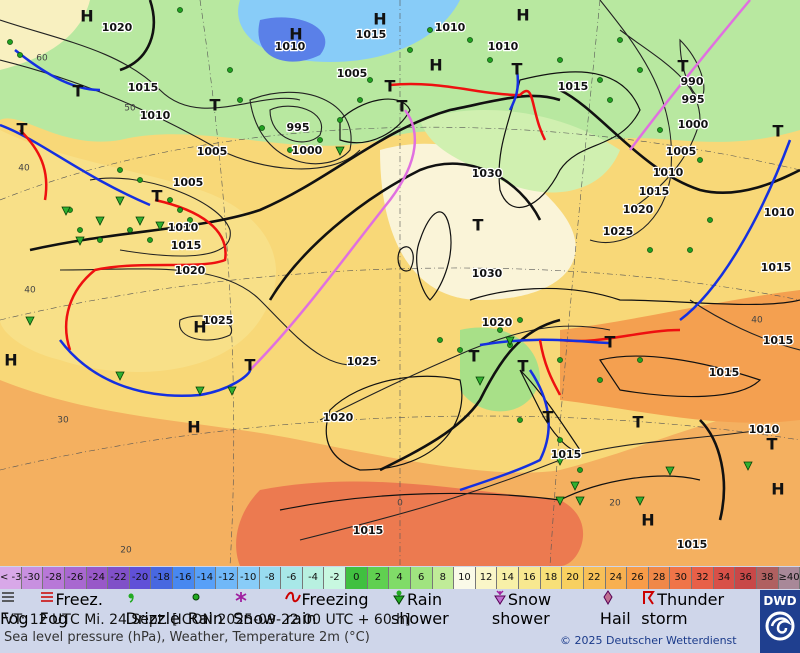 The width and height of the screenshot is (800, 653). Describe the element at coordinates (152, 618) in the screenshot. I see `weather-legend-label: Drizzle` at that location.